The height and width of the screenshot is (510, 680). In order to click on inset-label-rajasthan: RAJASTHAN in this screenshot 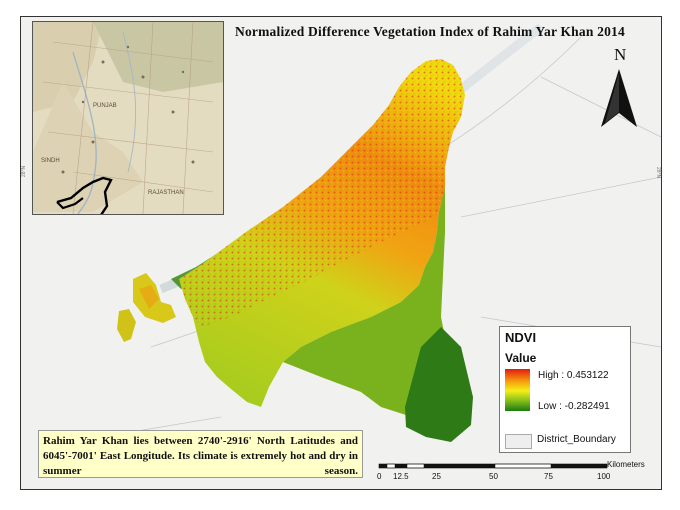, I will do `click(166, 193)`.